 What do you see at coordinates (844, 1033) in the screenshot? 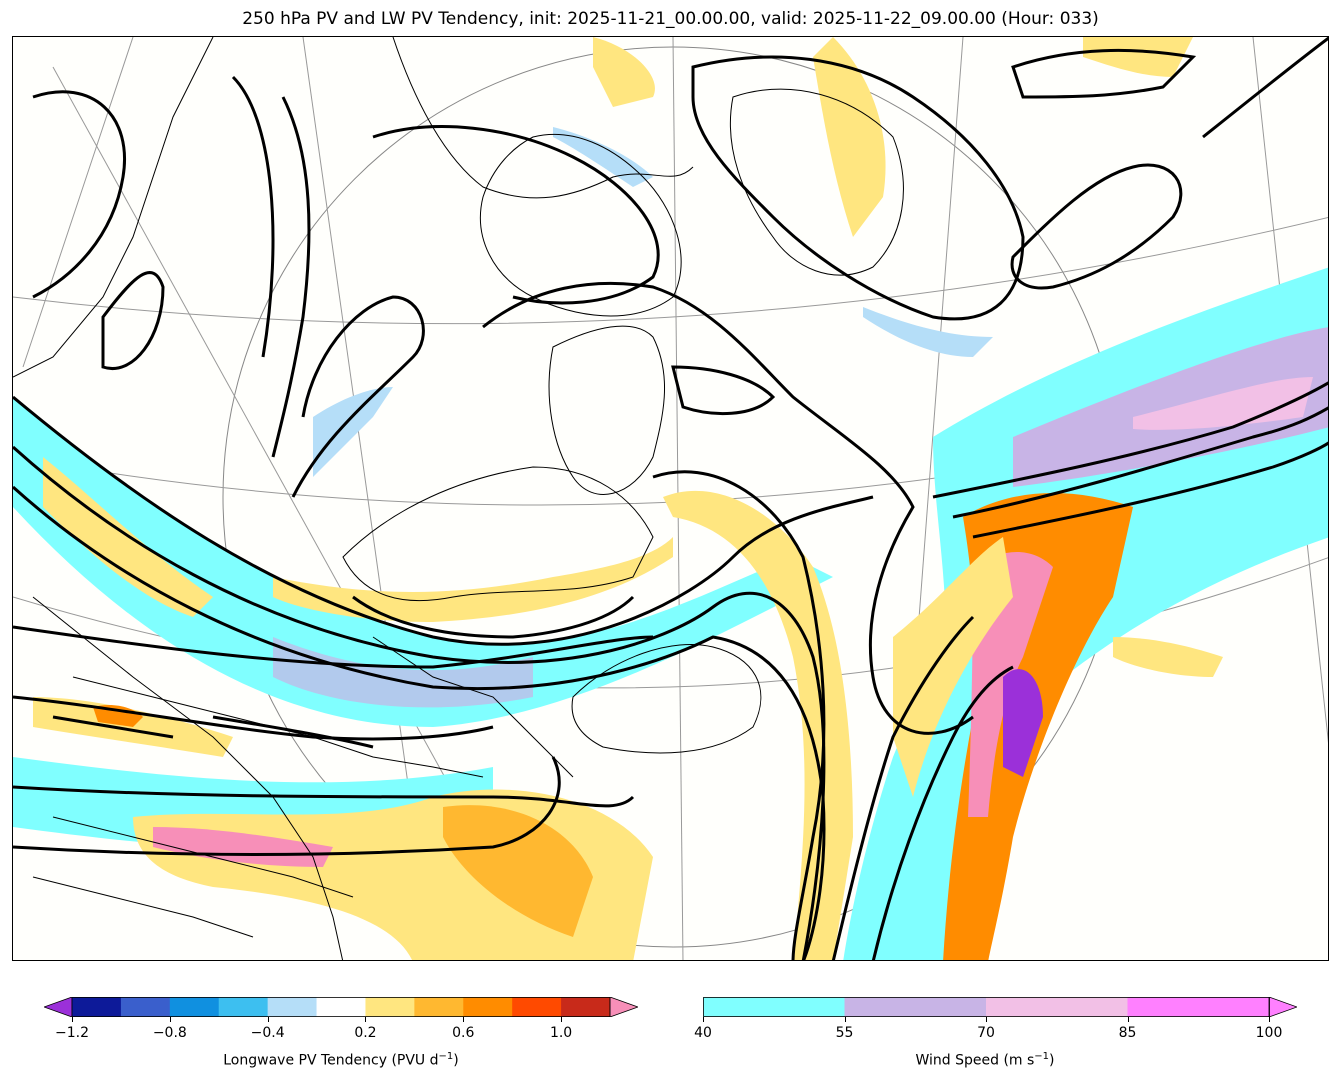
I see `wind-colorbar-tick-label: 55` at bounding box center [844, 1033].